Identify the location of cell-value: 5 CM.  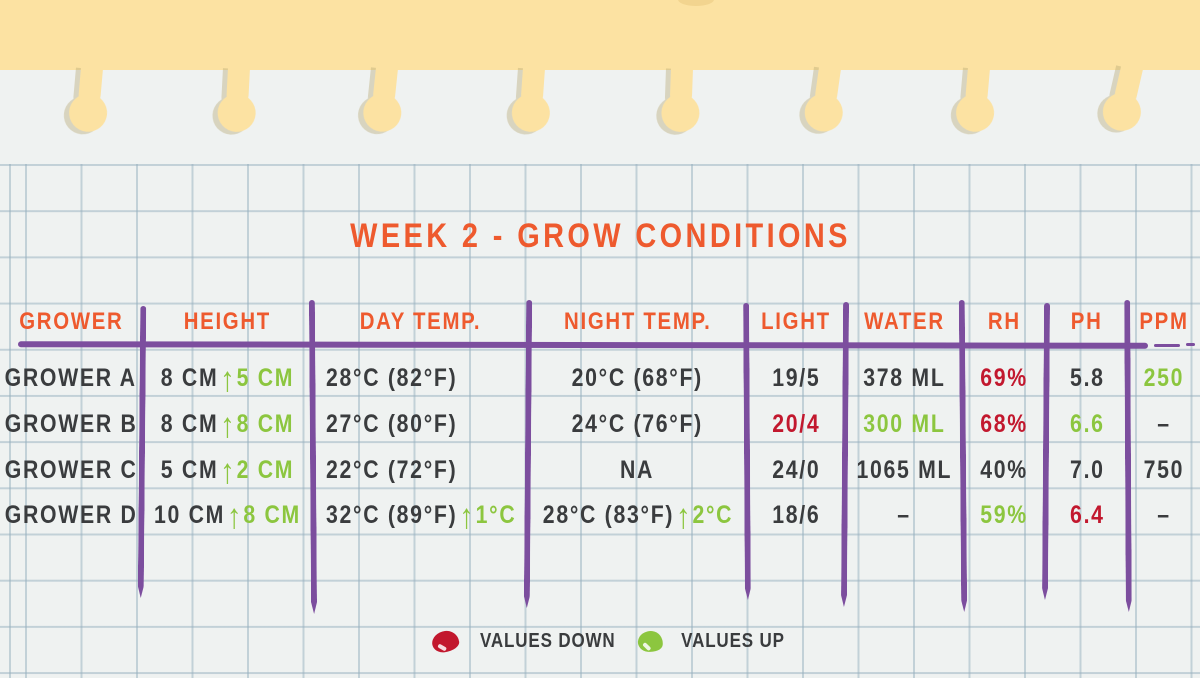
(189, 469).